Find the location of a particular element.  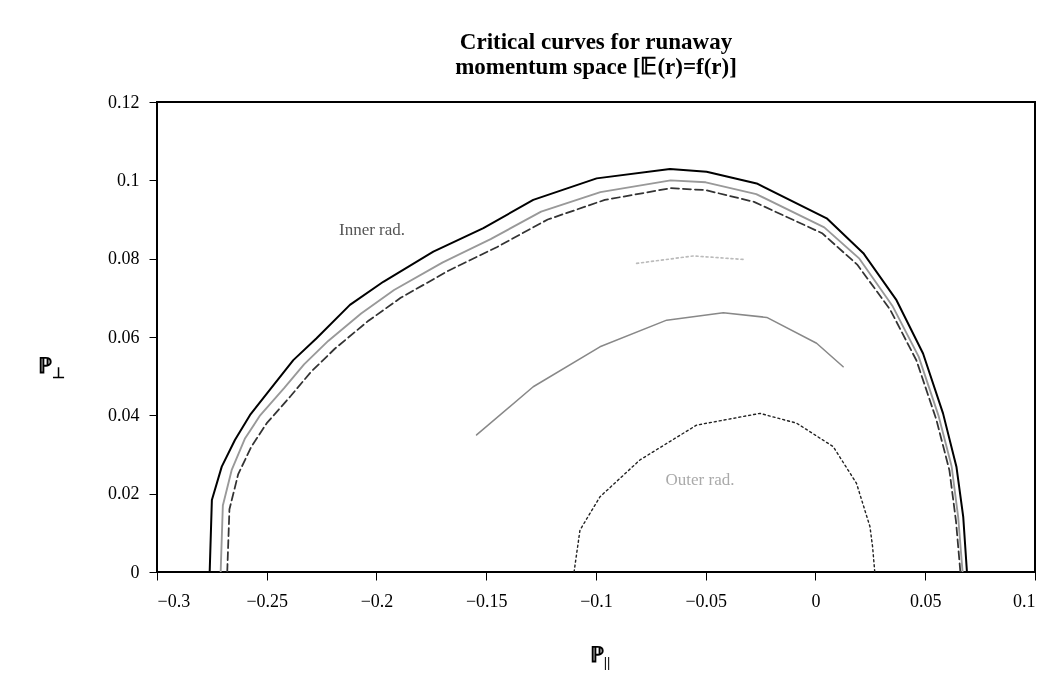

x-tick-label: −0.1 is located at coordinates (596, 600).